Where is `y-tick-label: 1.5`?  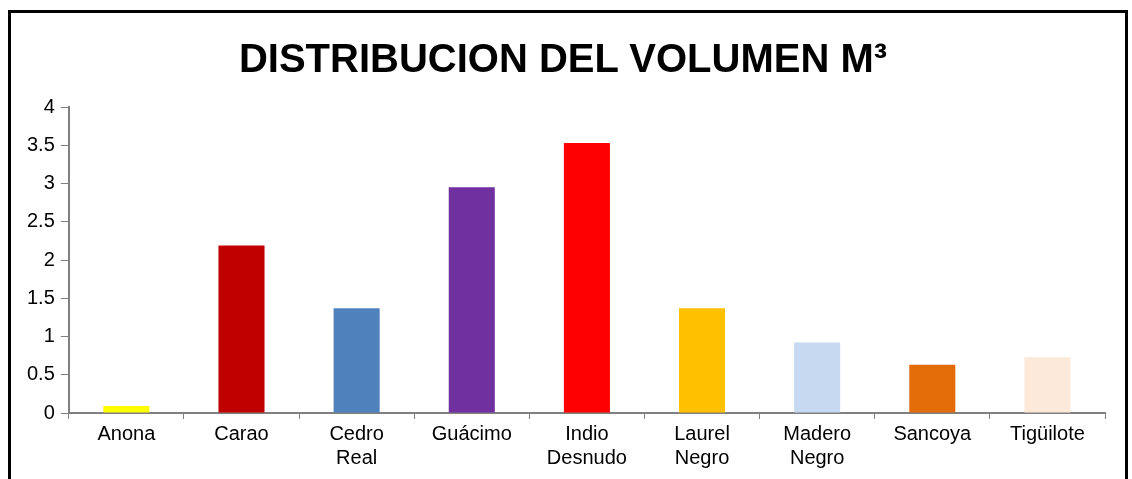
y-tick-label: 1.5 is located at coordinates (40, 296).